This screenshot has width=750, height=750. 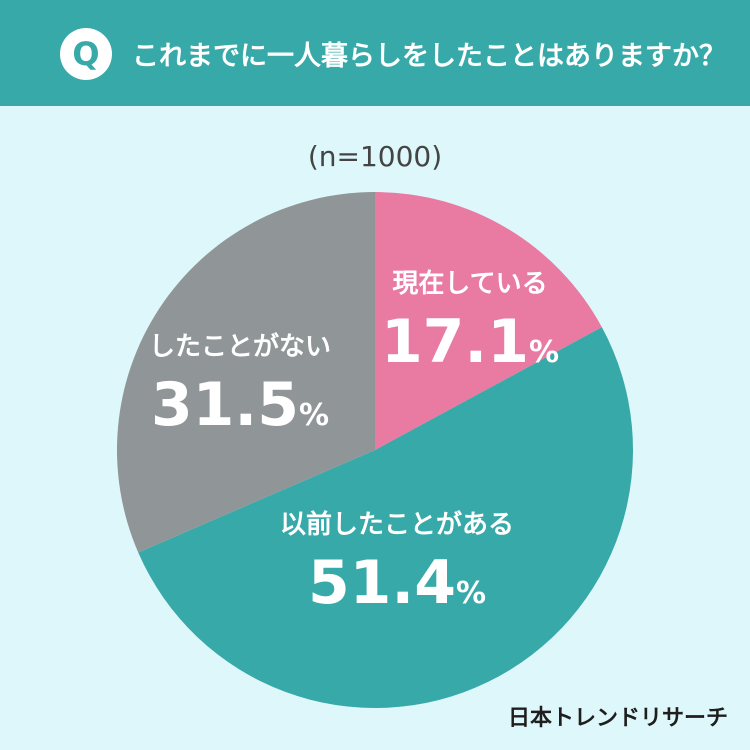 What do you see at coordinates (240, 346) in the screenshot?
I see `slice-label-3: したことがない` at bounding box center [240, 346].